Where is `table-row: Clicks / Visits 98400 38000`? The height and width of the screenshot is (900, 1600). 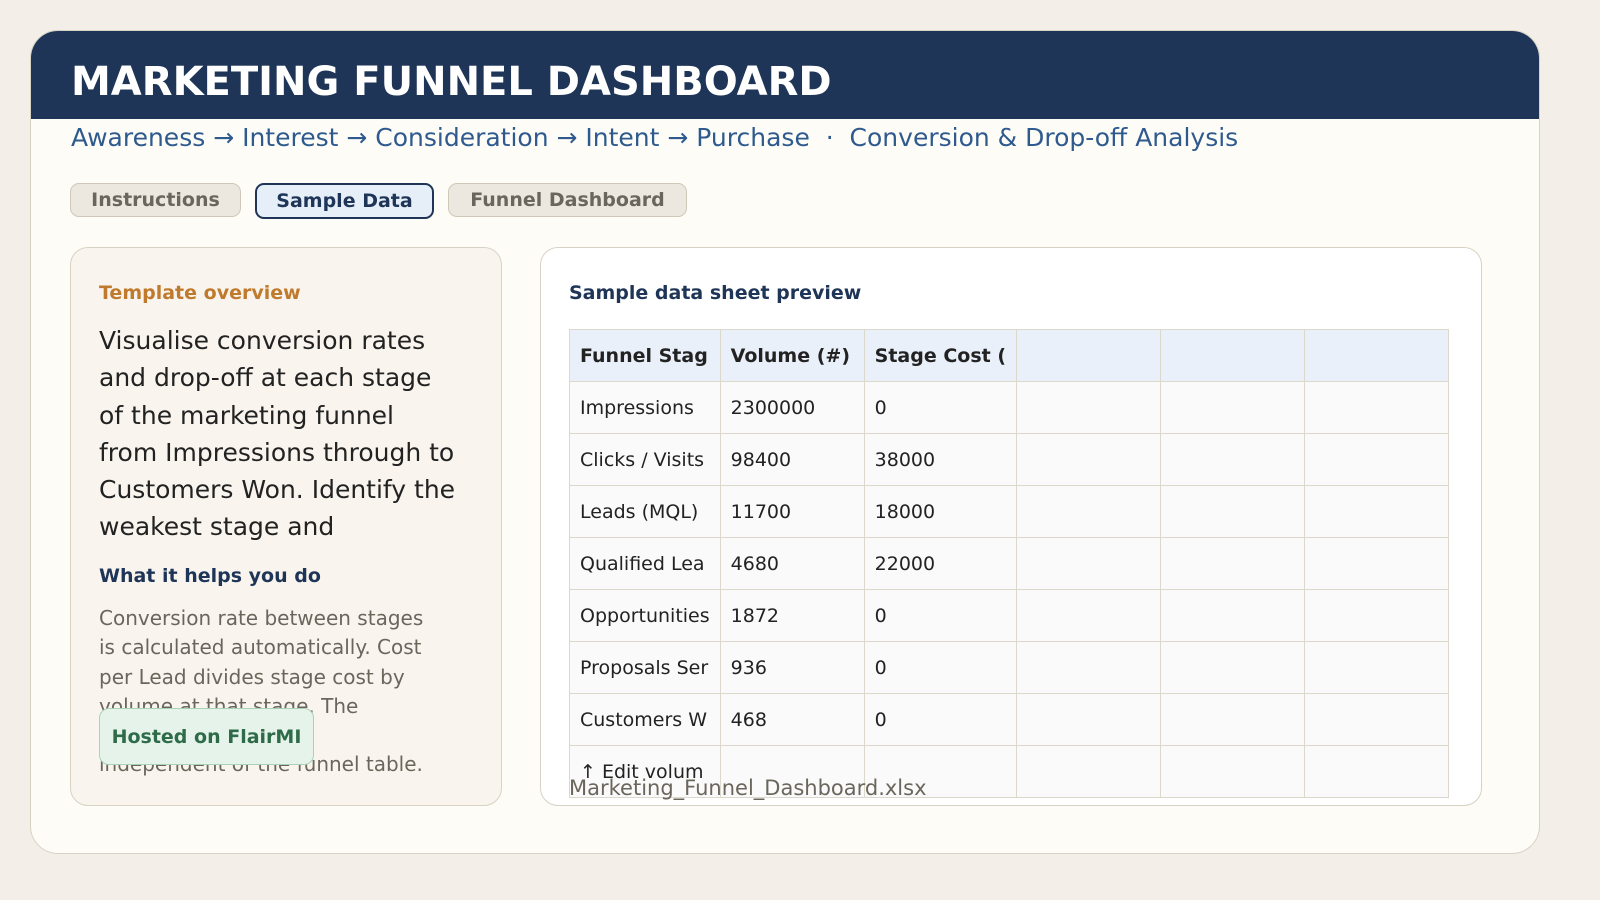 table-row: Clicks / Visits 98400 38000 is located at coordinates (1009, 459).